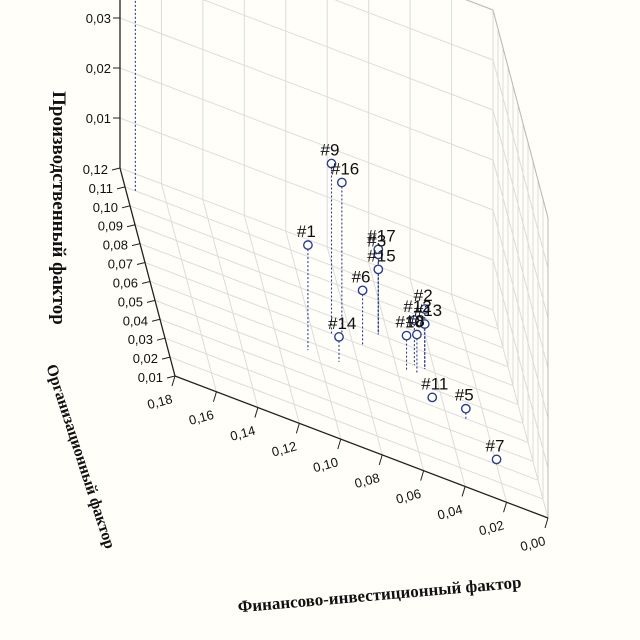  I want to click on x-tick-label: 0,00, so click(533, 543).